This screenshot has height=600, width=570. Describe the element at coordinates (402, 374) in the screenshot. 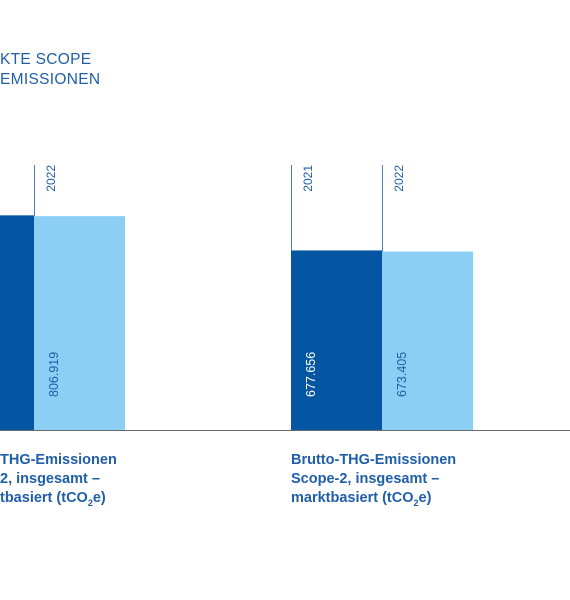

I see `data-label: 673.405` at that location.